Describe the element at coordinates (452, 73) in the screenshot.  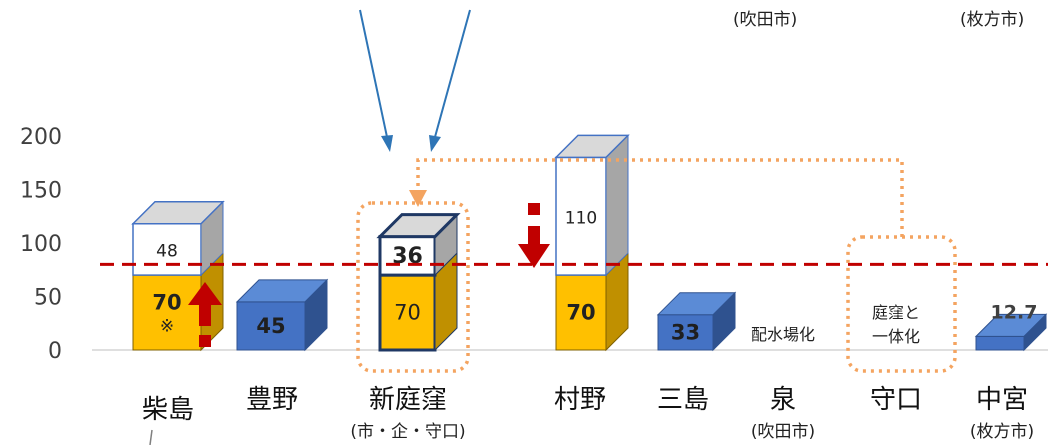
I see `blue-arrow-right` at that location.